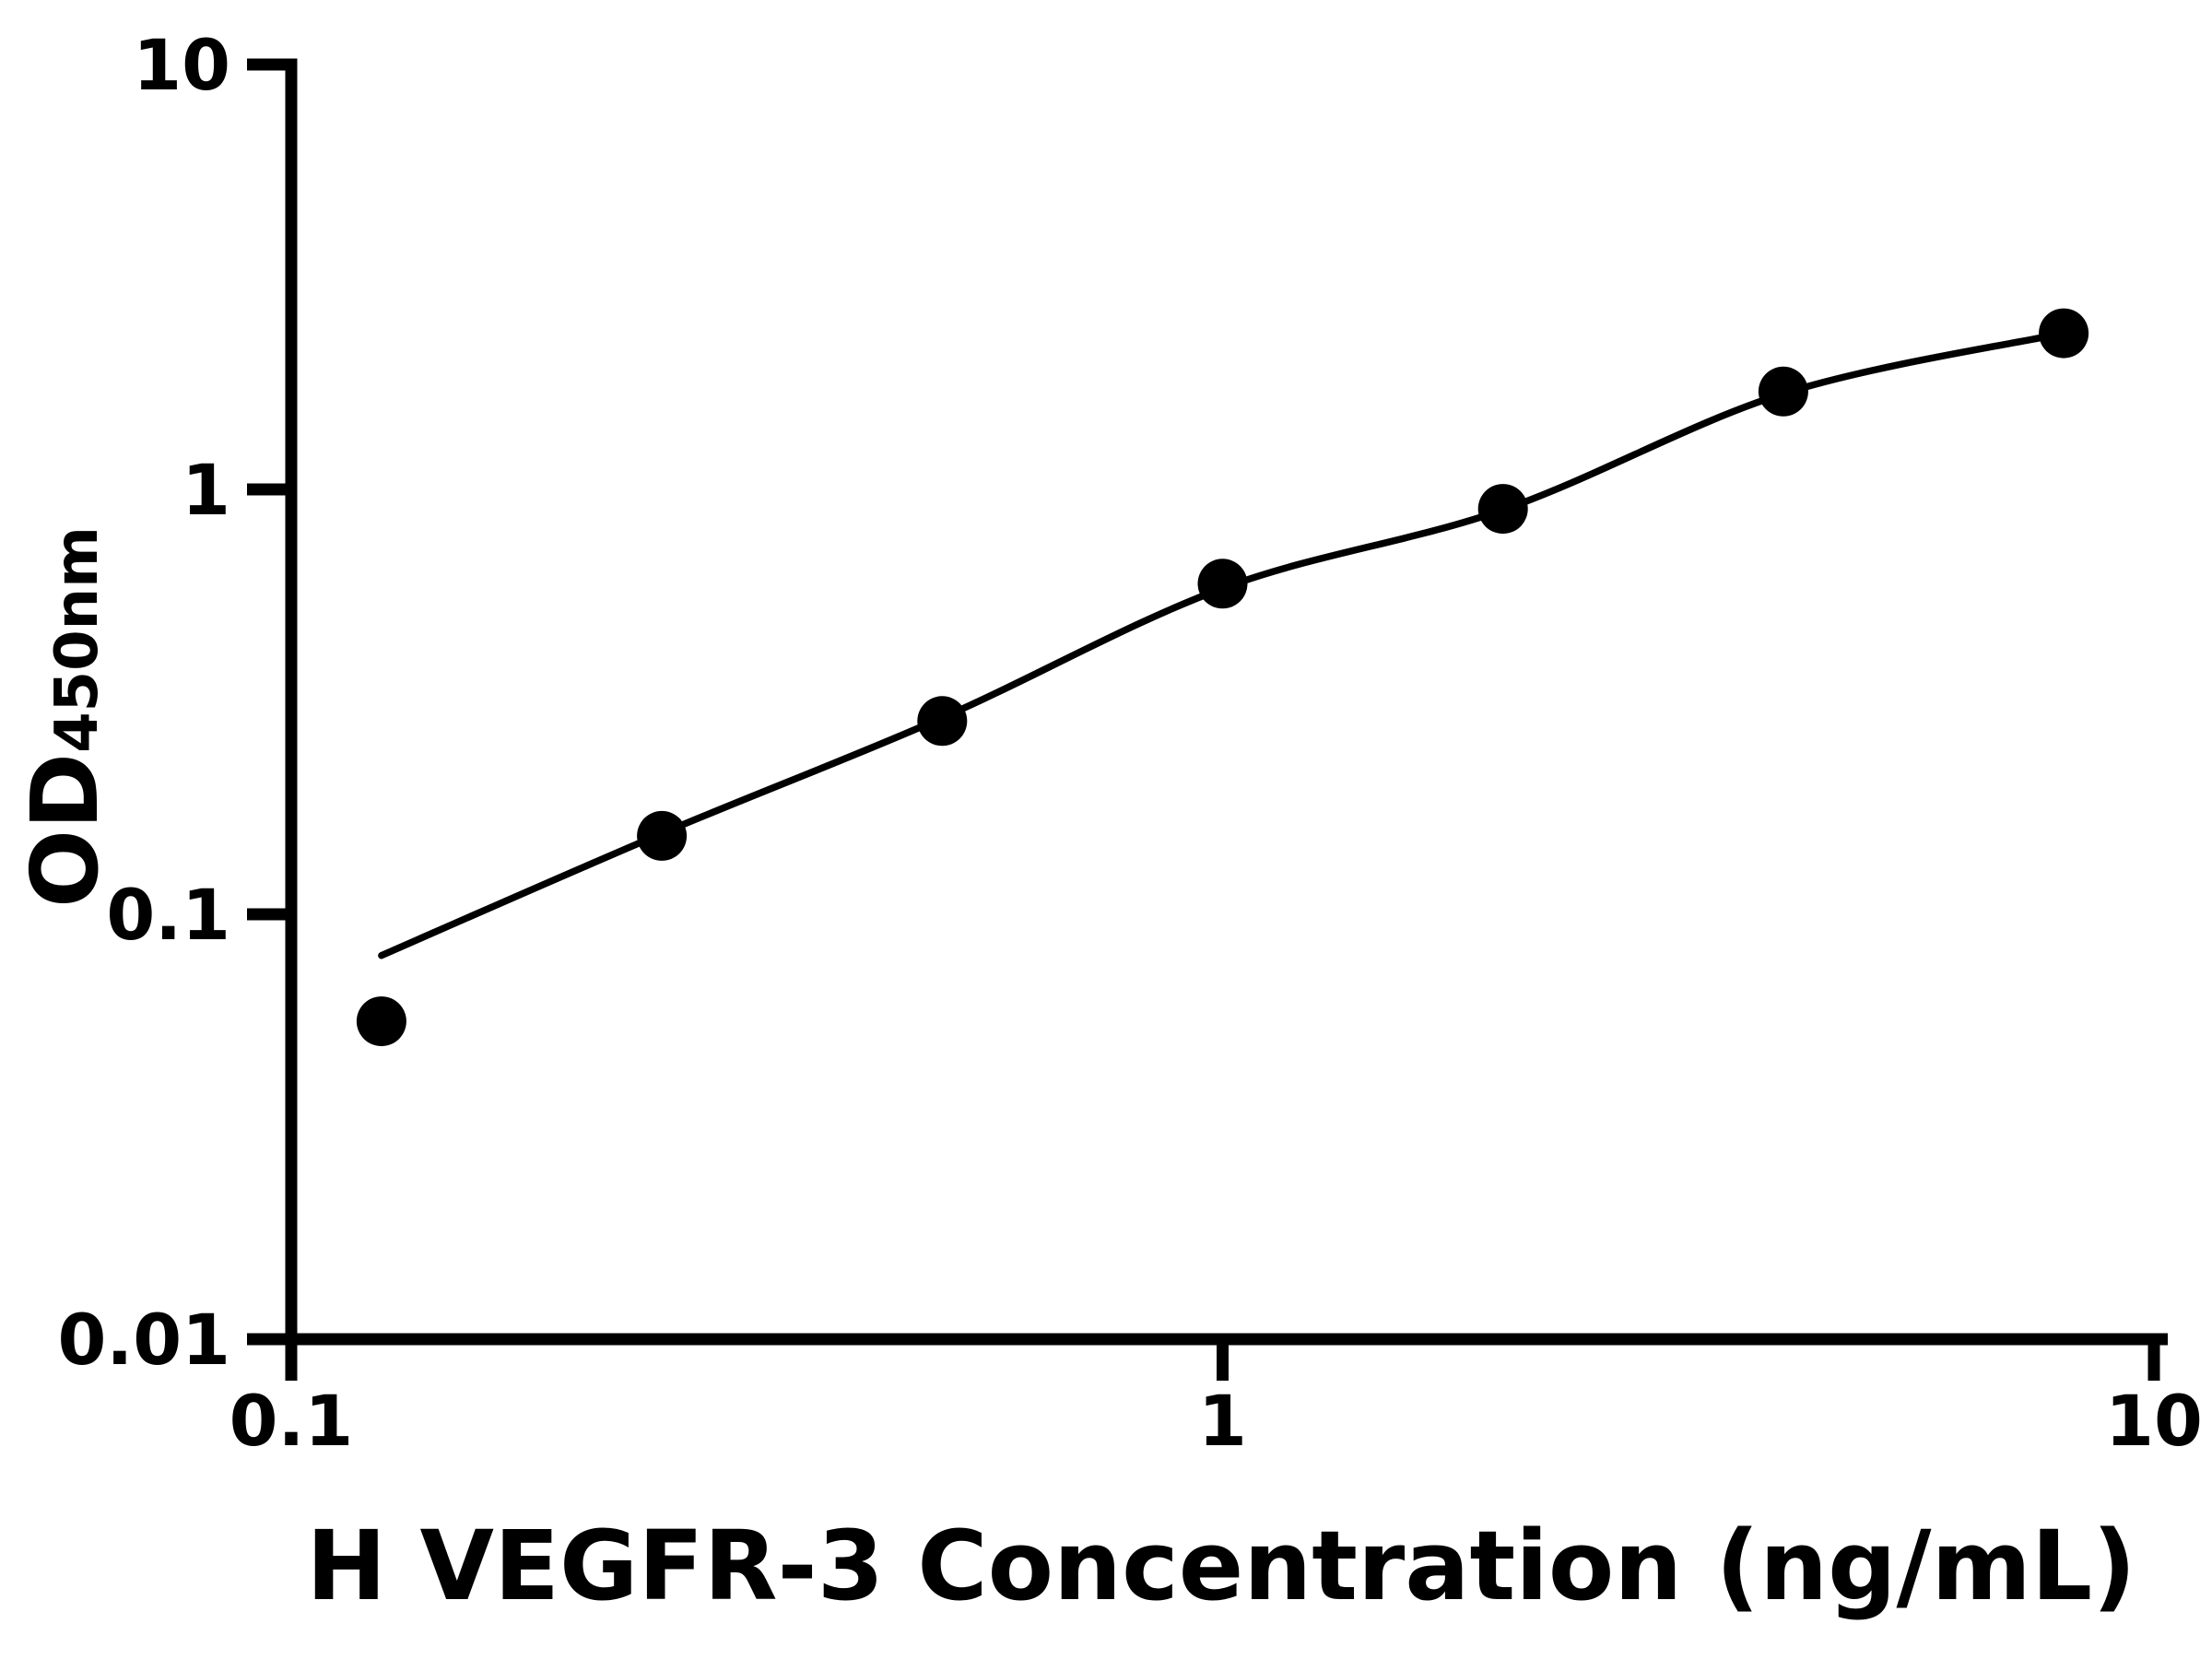 The width and height of the screenshot is (2212, 1659). What do you see at coordinates (143, 1340) in the screenshot?
I see `y-tick-label: 0.01` at bounding box center [143, 1340].